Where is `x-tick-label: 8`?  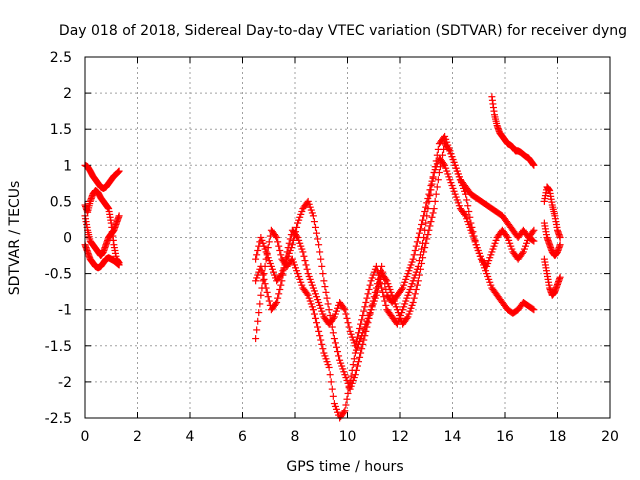 x-tick-label: 8 is located at coordinates (295, 437).